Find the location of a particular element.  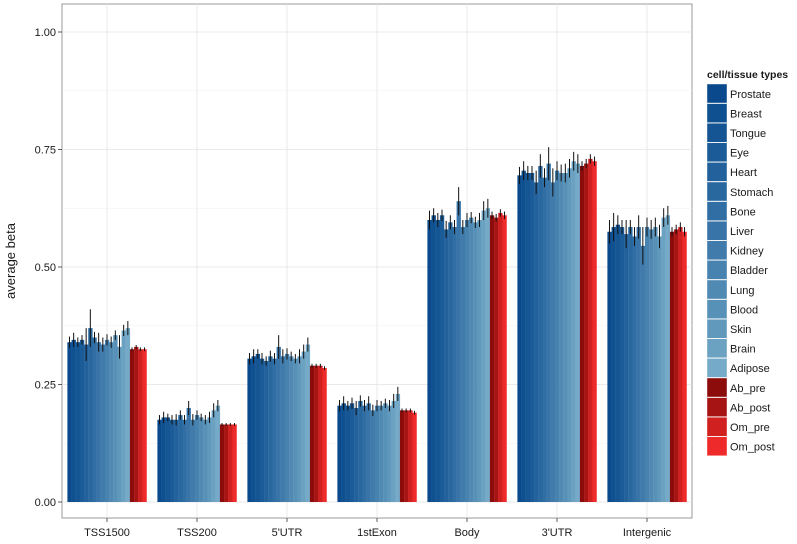

legend-label: Liver is located at coordinates (742, 232).